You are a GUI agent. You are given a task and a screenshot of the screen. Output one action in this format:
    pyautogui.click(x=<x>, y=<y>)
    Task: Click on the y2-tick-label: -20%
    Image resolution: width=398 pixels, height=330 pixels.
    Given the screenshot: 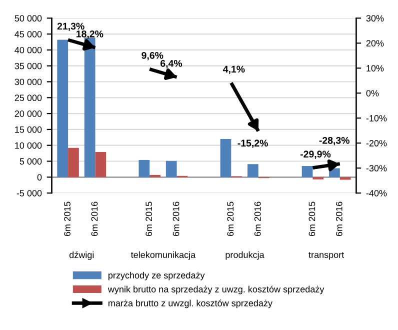 What is the action you would take?
    pyautogui.click(x=376, y=143)
    